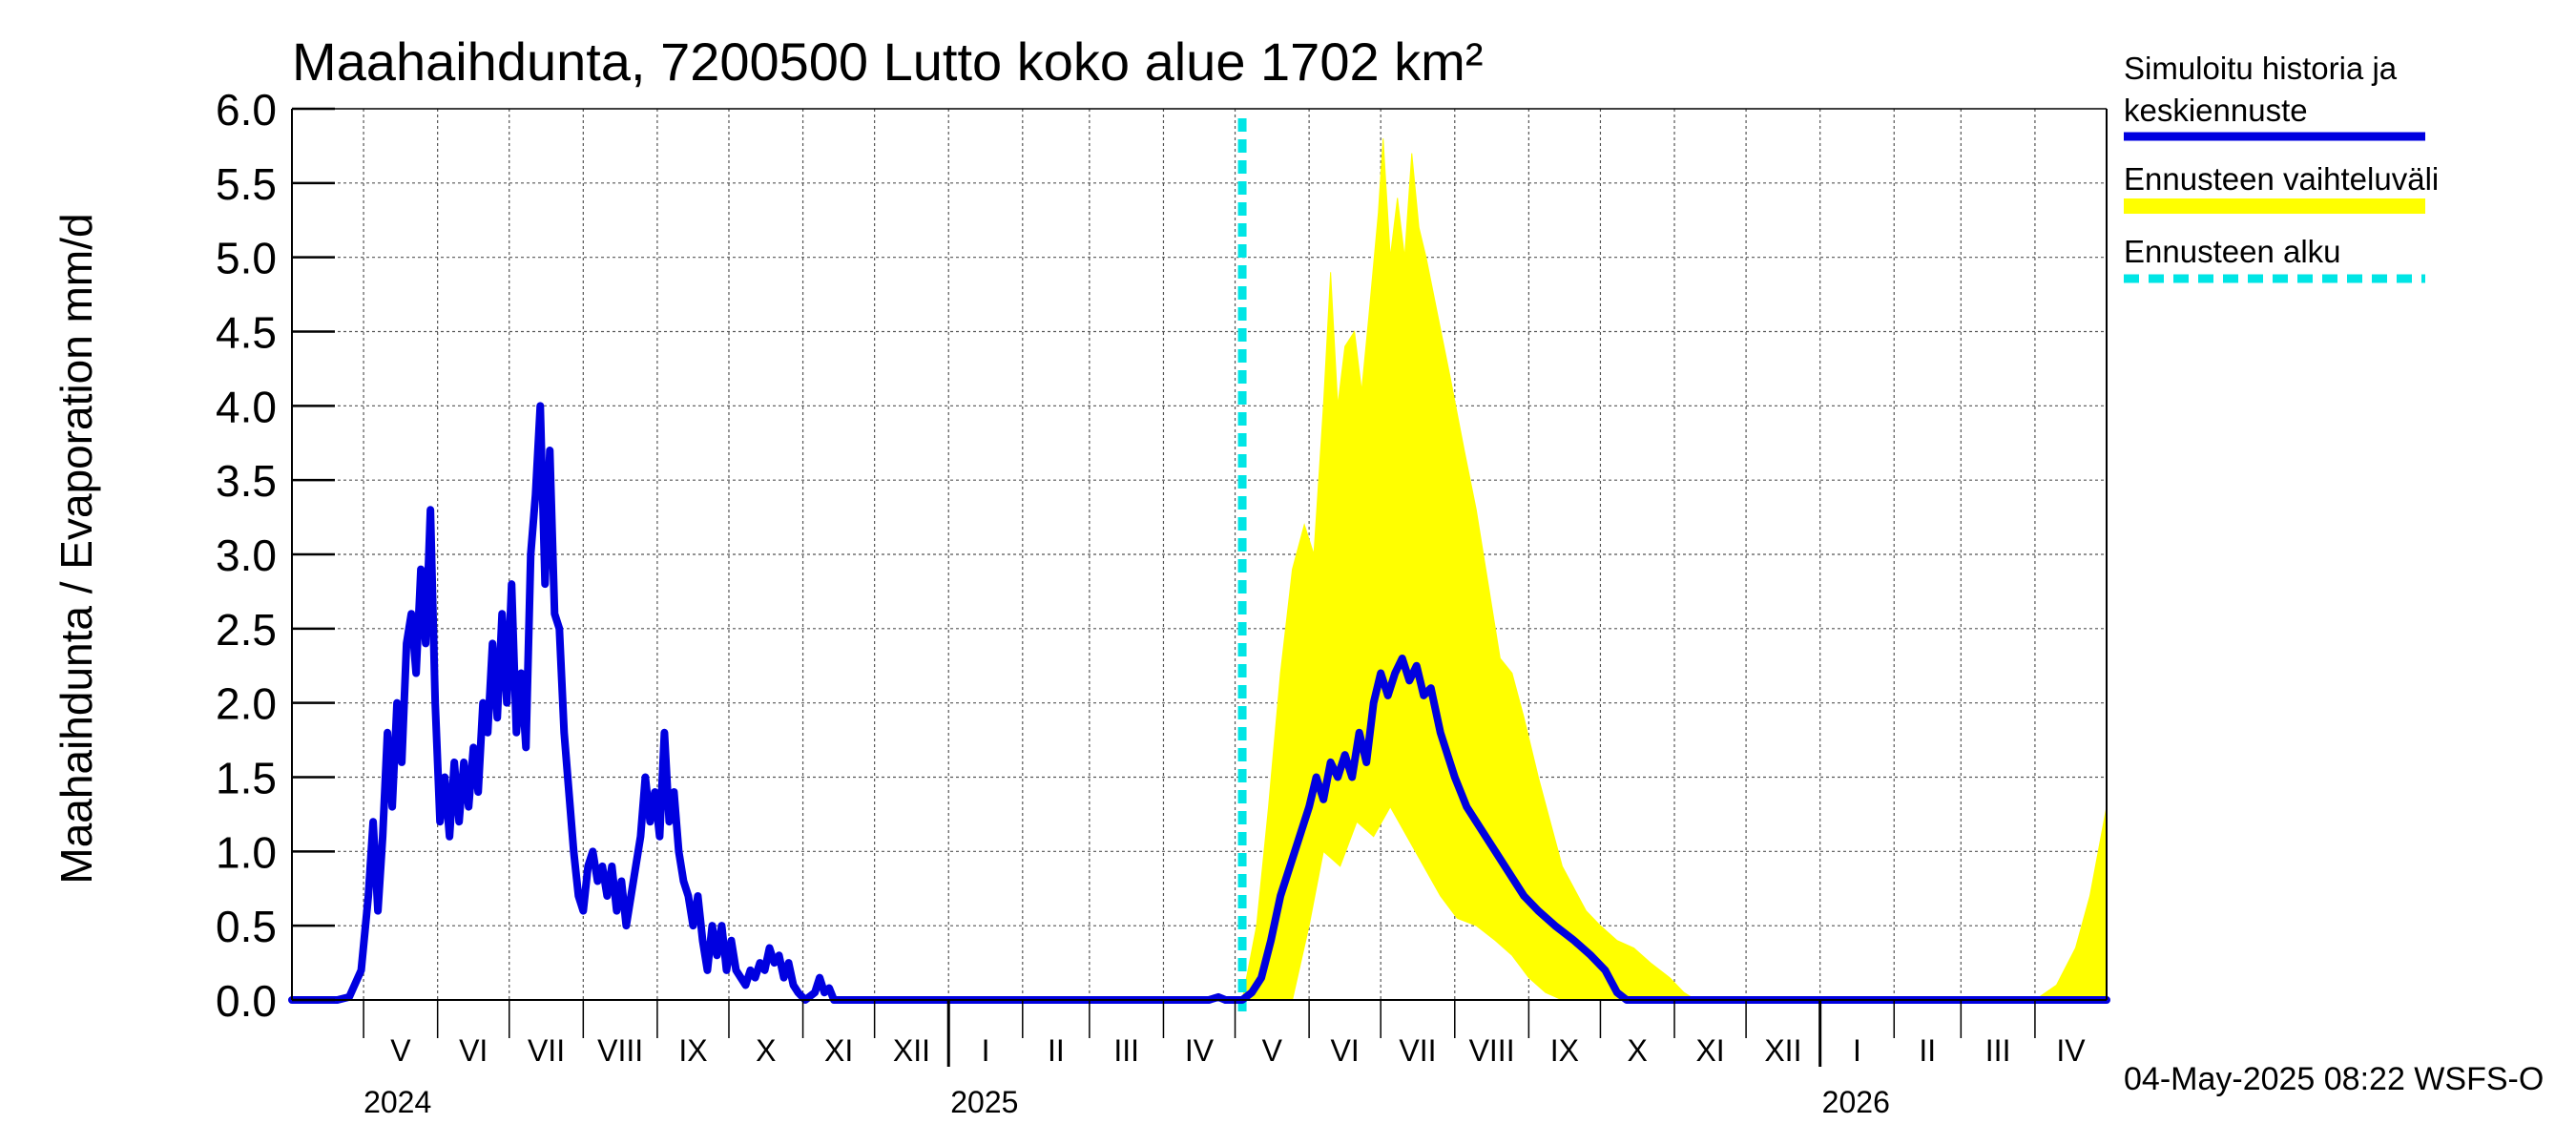 The height and width of the screenshot is (1145, 2576). What do you see at coordinates (1127, 1102) in the screenshot?
I see `x-axis-year-labels: 2024 2025 2026` at bounding box center [1127, 1102].